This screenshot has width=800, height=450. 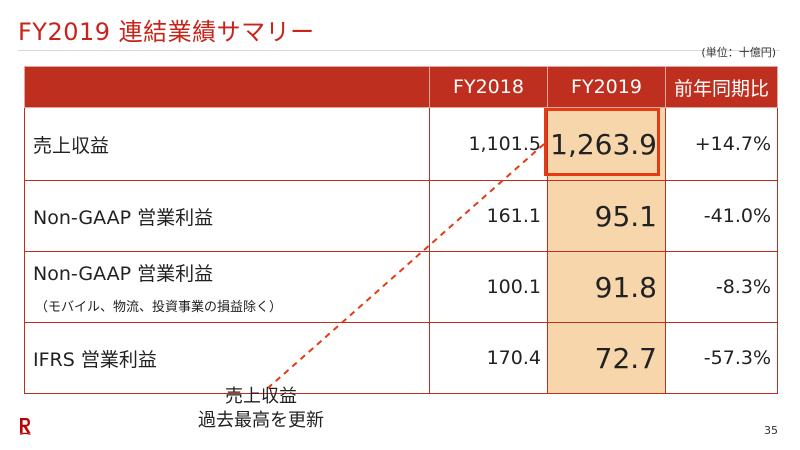 What do you see at coordinates (721, 144) in the screenshot?
I see `cell-yoy: +14.7%` at bounding box center [721, 144].